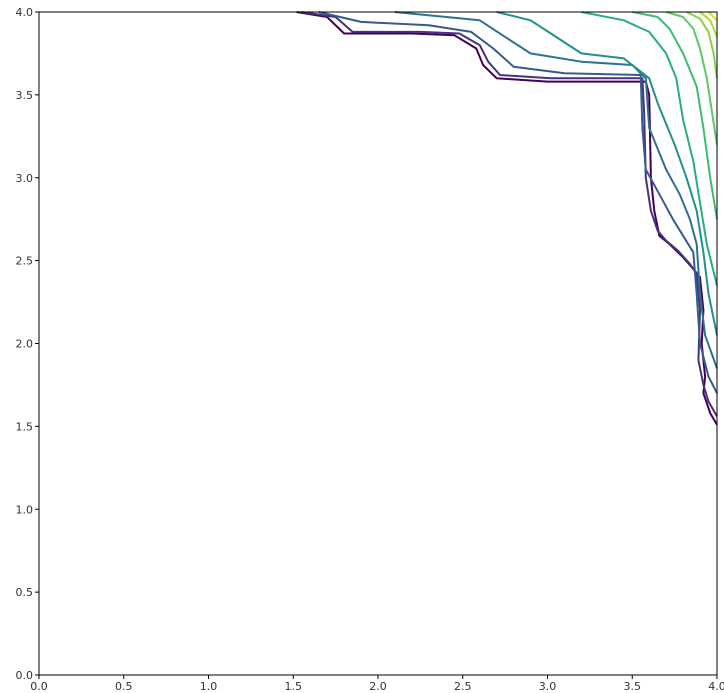  I want to click on y-tick-label: 1.0, so click(25, 509).